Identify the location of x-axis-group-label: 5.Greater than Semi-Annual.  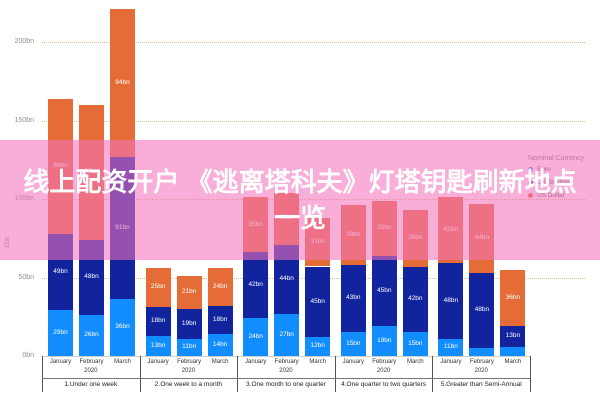
(481, 384).